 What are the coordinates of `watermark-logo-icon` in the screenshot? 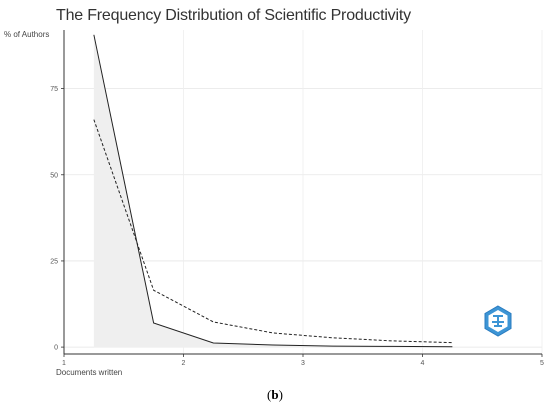 It's located at (498, 321).